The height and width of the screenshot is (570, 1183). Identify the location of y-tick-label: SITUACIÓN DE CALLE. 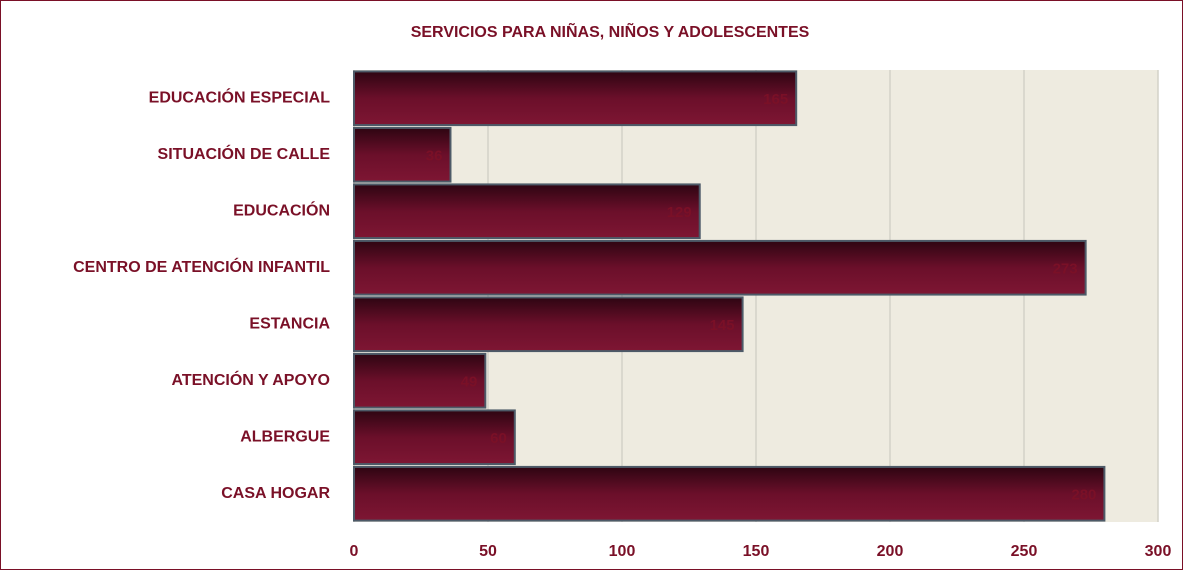
(244, 153).